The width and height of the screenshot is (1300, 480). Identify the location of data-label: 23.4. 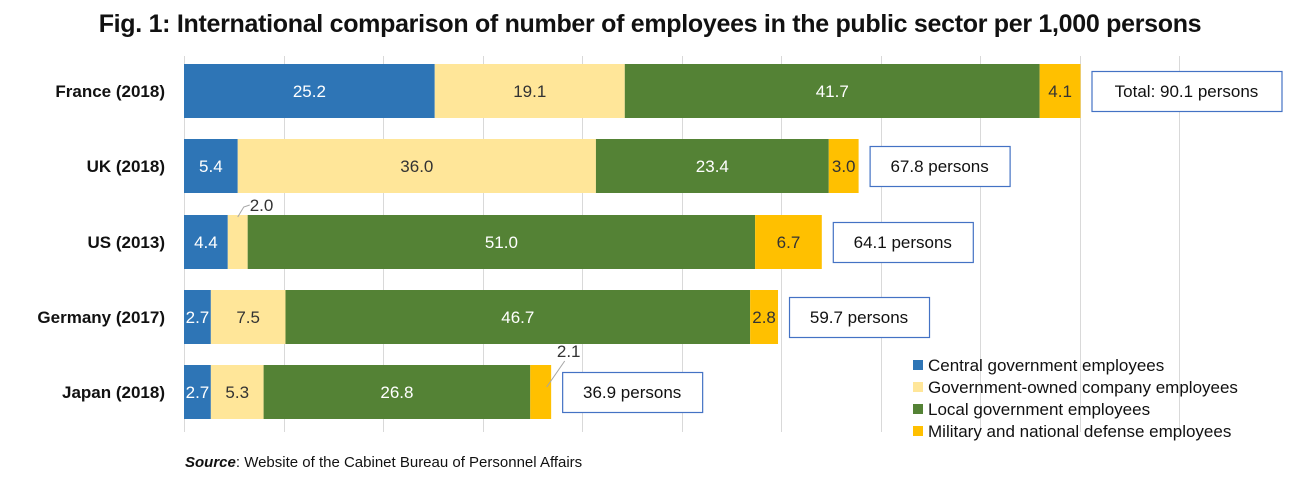
(712, 166).